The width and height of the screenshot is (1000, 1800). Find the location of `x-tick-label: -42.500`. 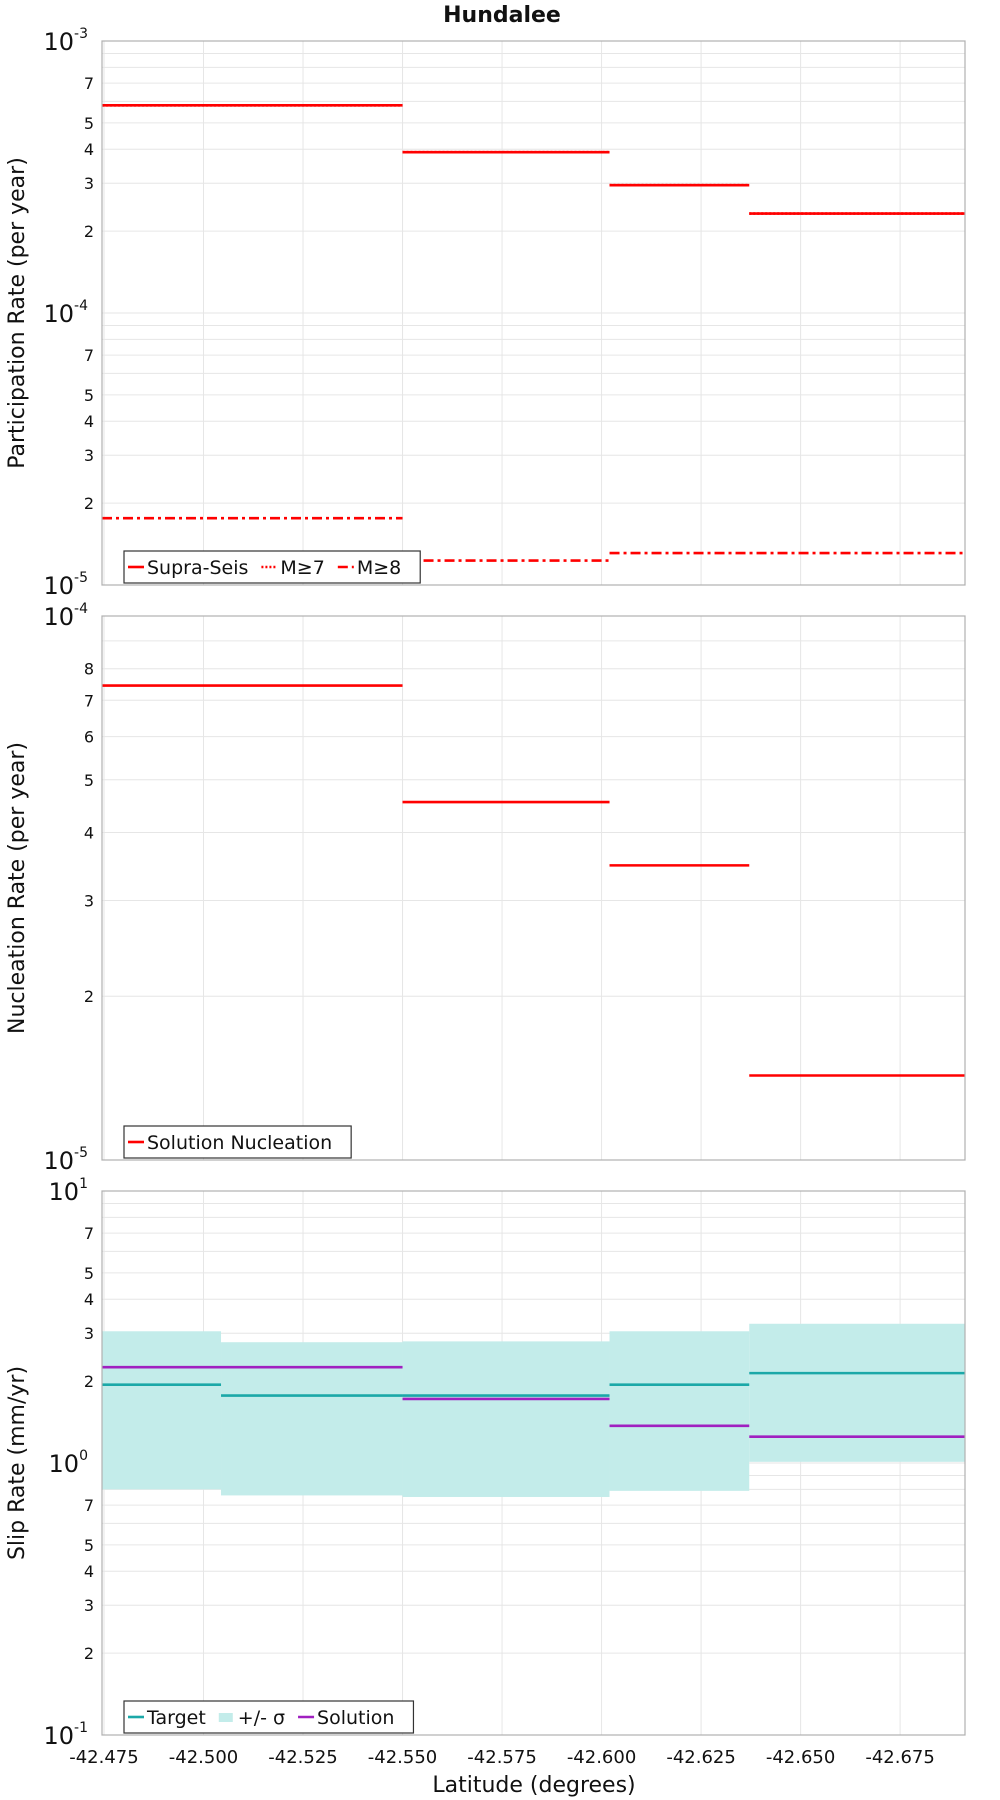

x-tick-label: -42.500 is located at coordinates (203, 1757).